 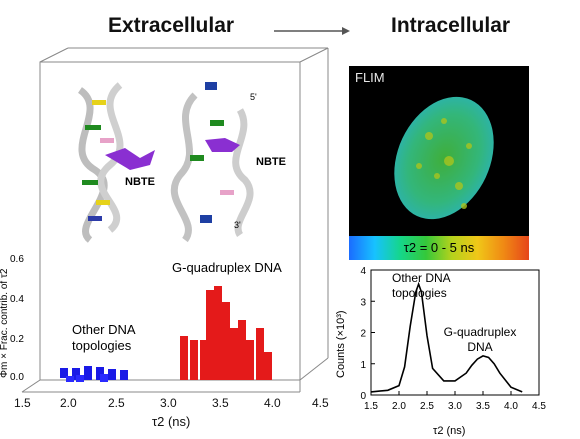 I want to click on g-quadruplex-structure, so click(x=212, y=162).